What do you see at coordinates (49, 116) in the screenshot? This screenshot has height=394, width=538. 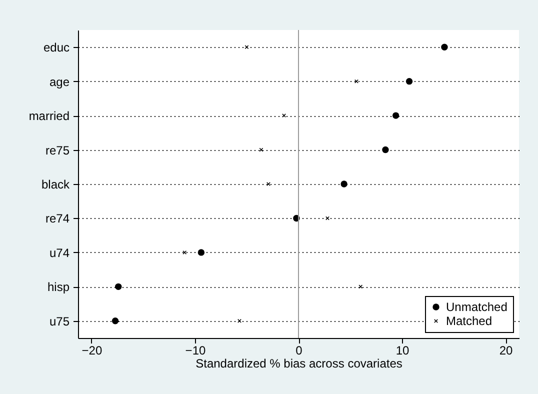 I see `y-tick-label: married` at bounding box center [49, 116].